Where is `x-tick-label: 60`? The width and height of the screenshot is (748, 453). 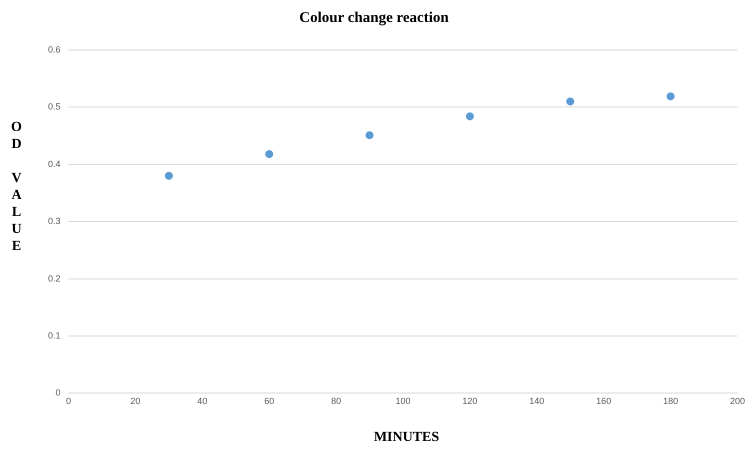
x-tick-label: 60 is located at coordinates (269, 401).